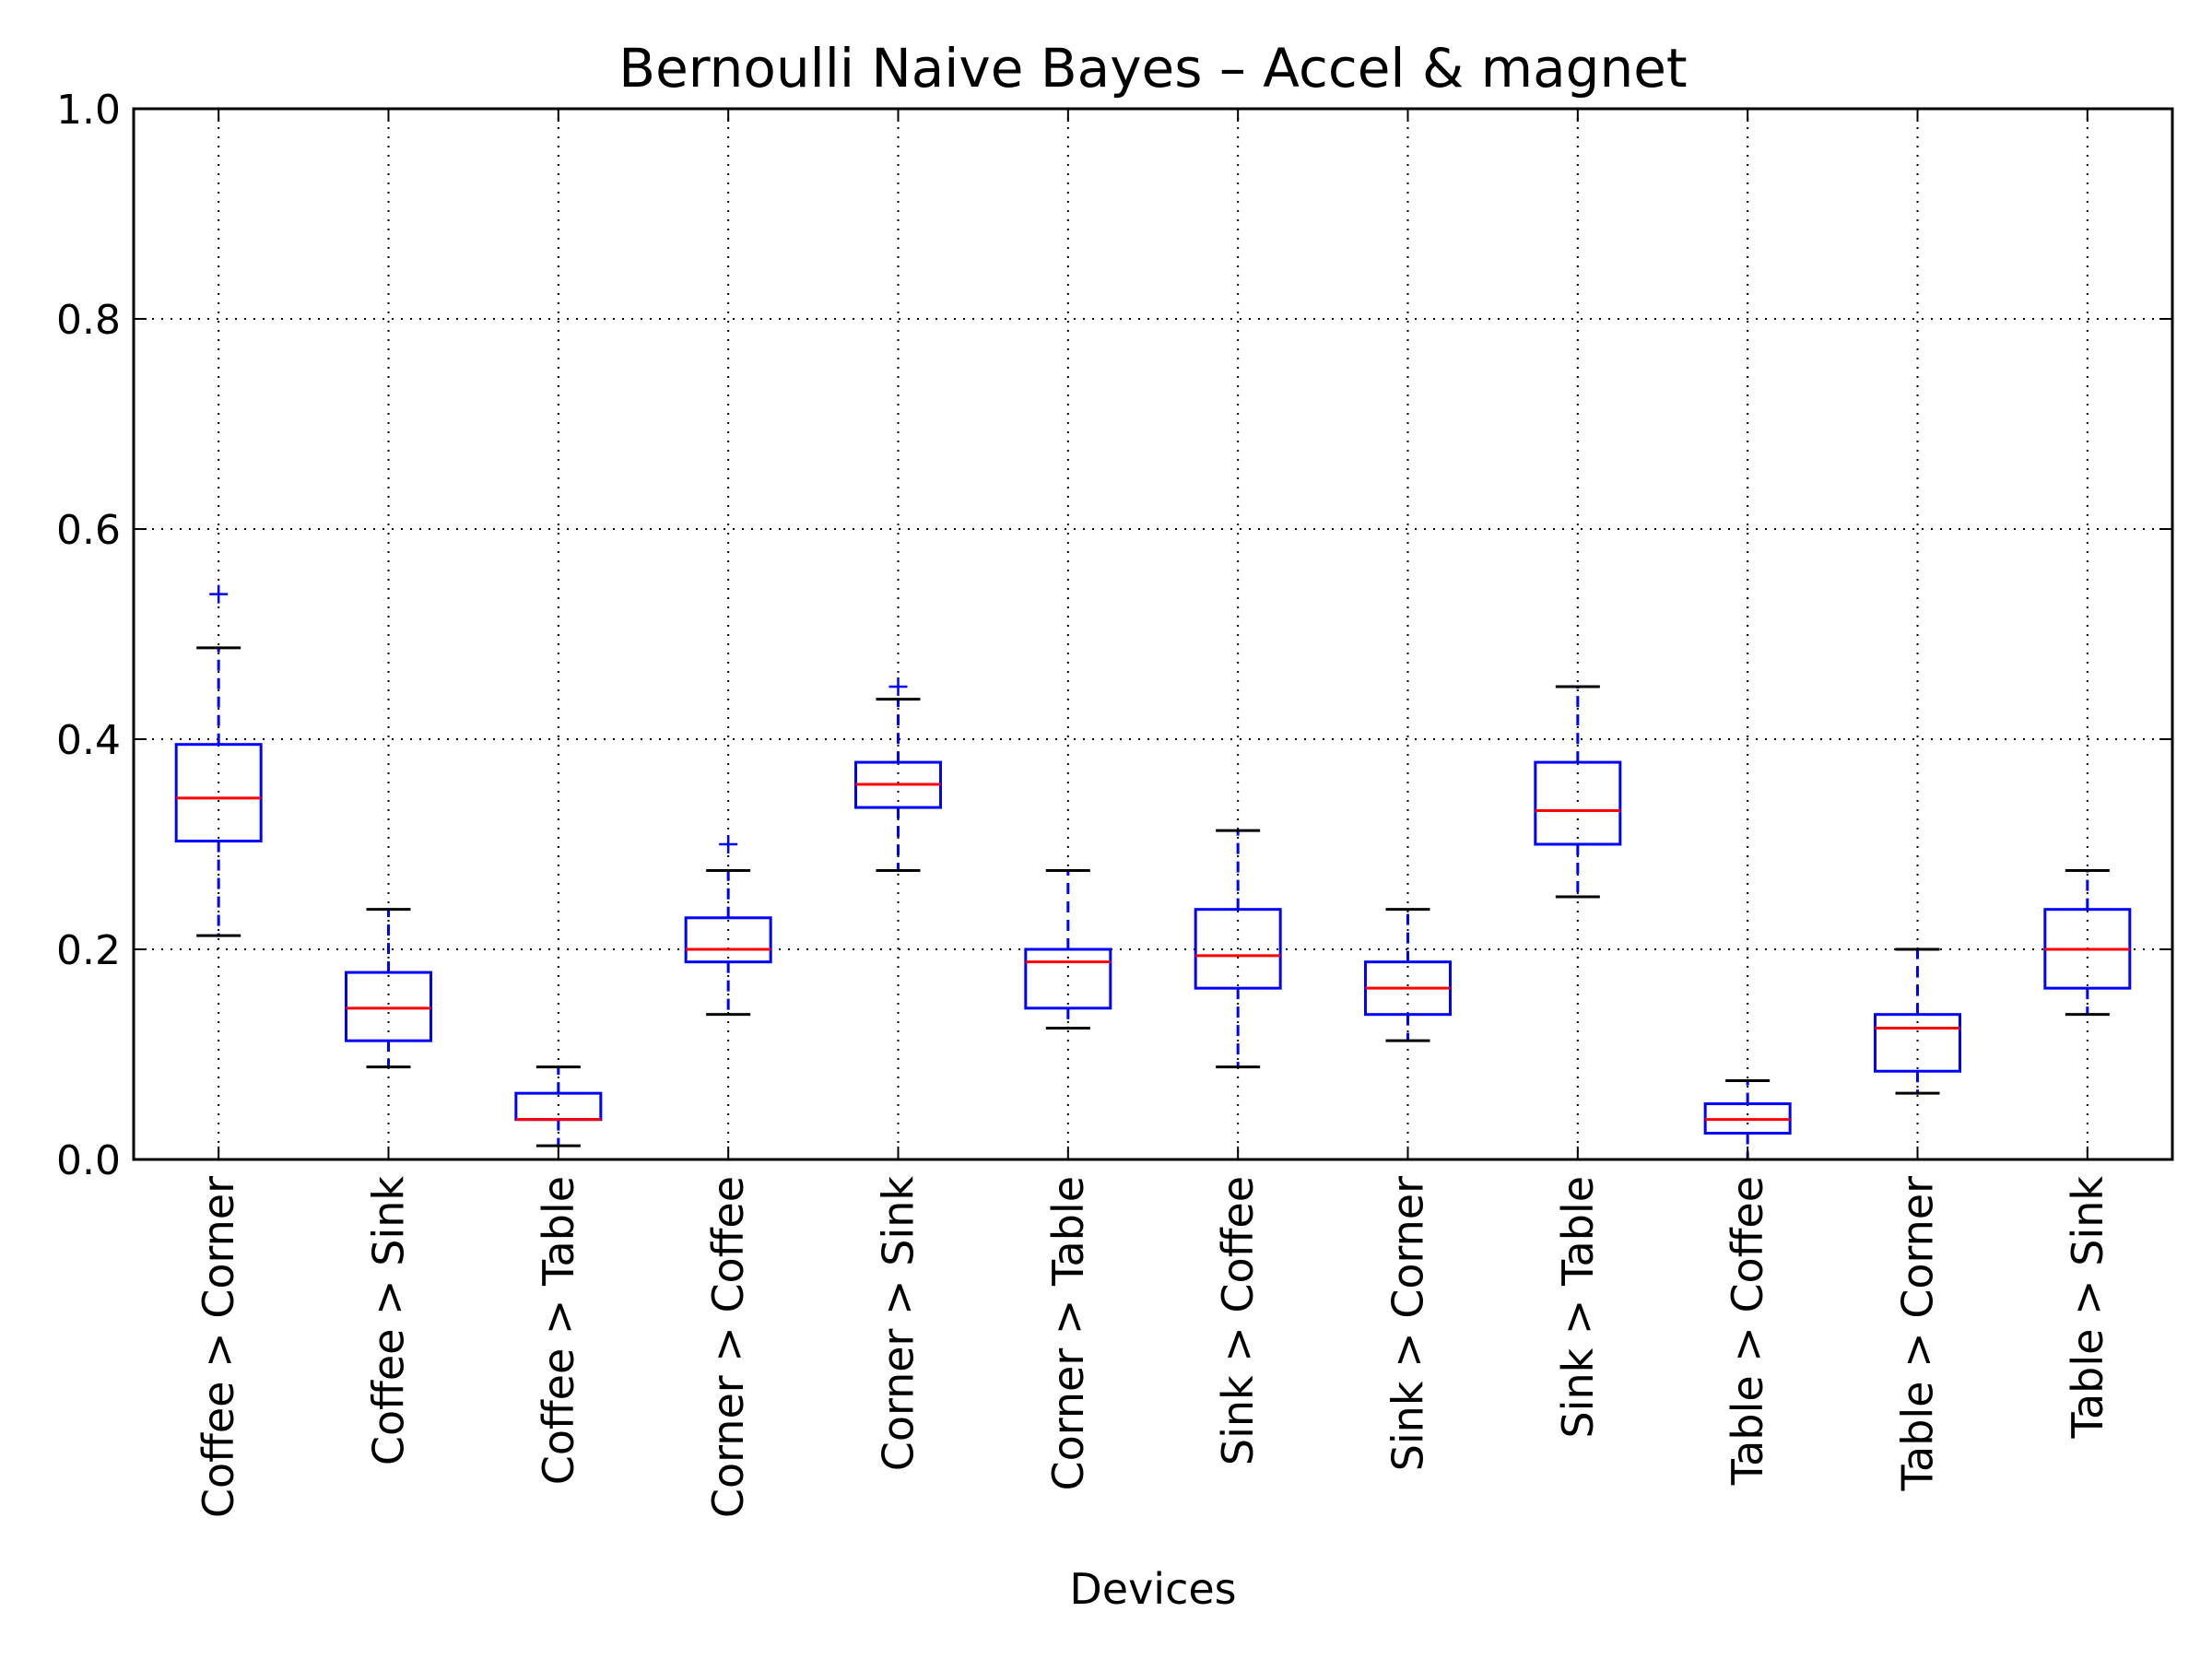 This screenshot has height=1659, width=2212. I want to click on x-tick-label: Sink > Corner, so click(1408, 1323).